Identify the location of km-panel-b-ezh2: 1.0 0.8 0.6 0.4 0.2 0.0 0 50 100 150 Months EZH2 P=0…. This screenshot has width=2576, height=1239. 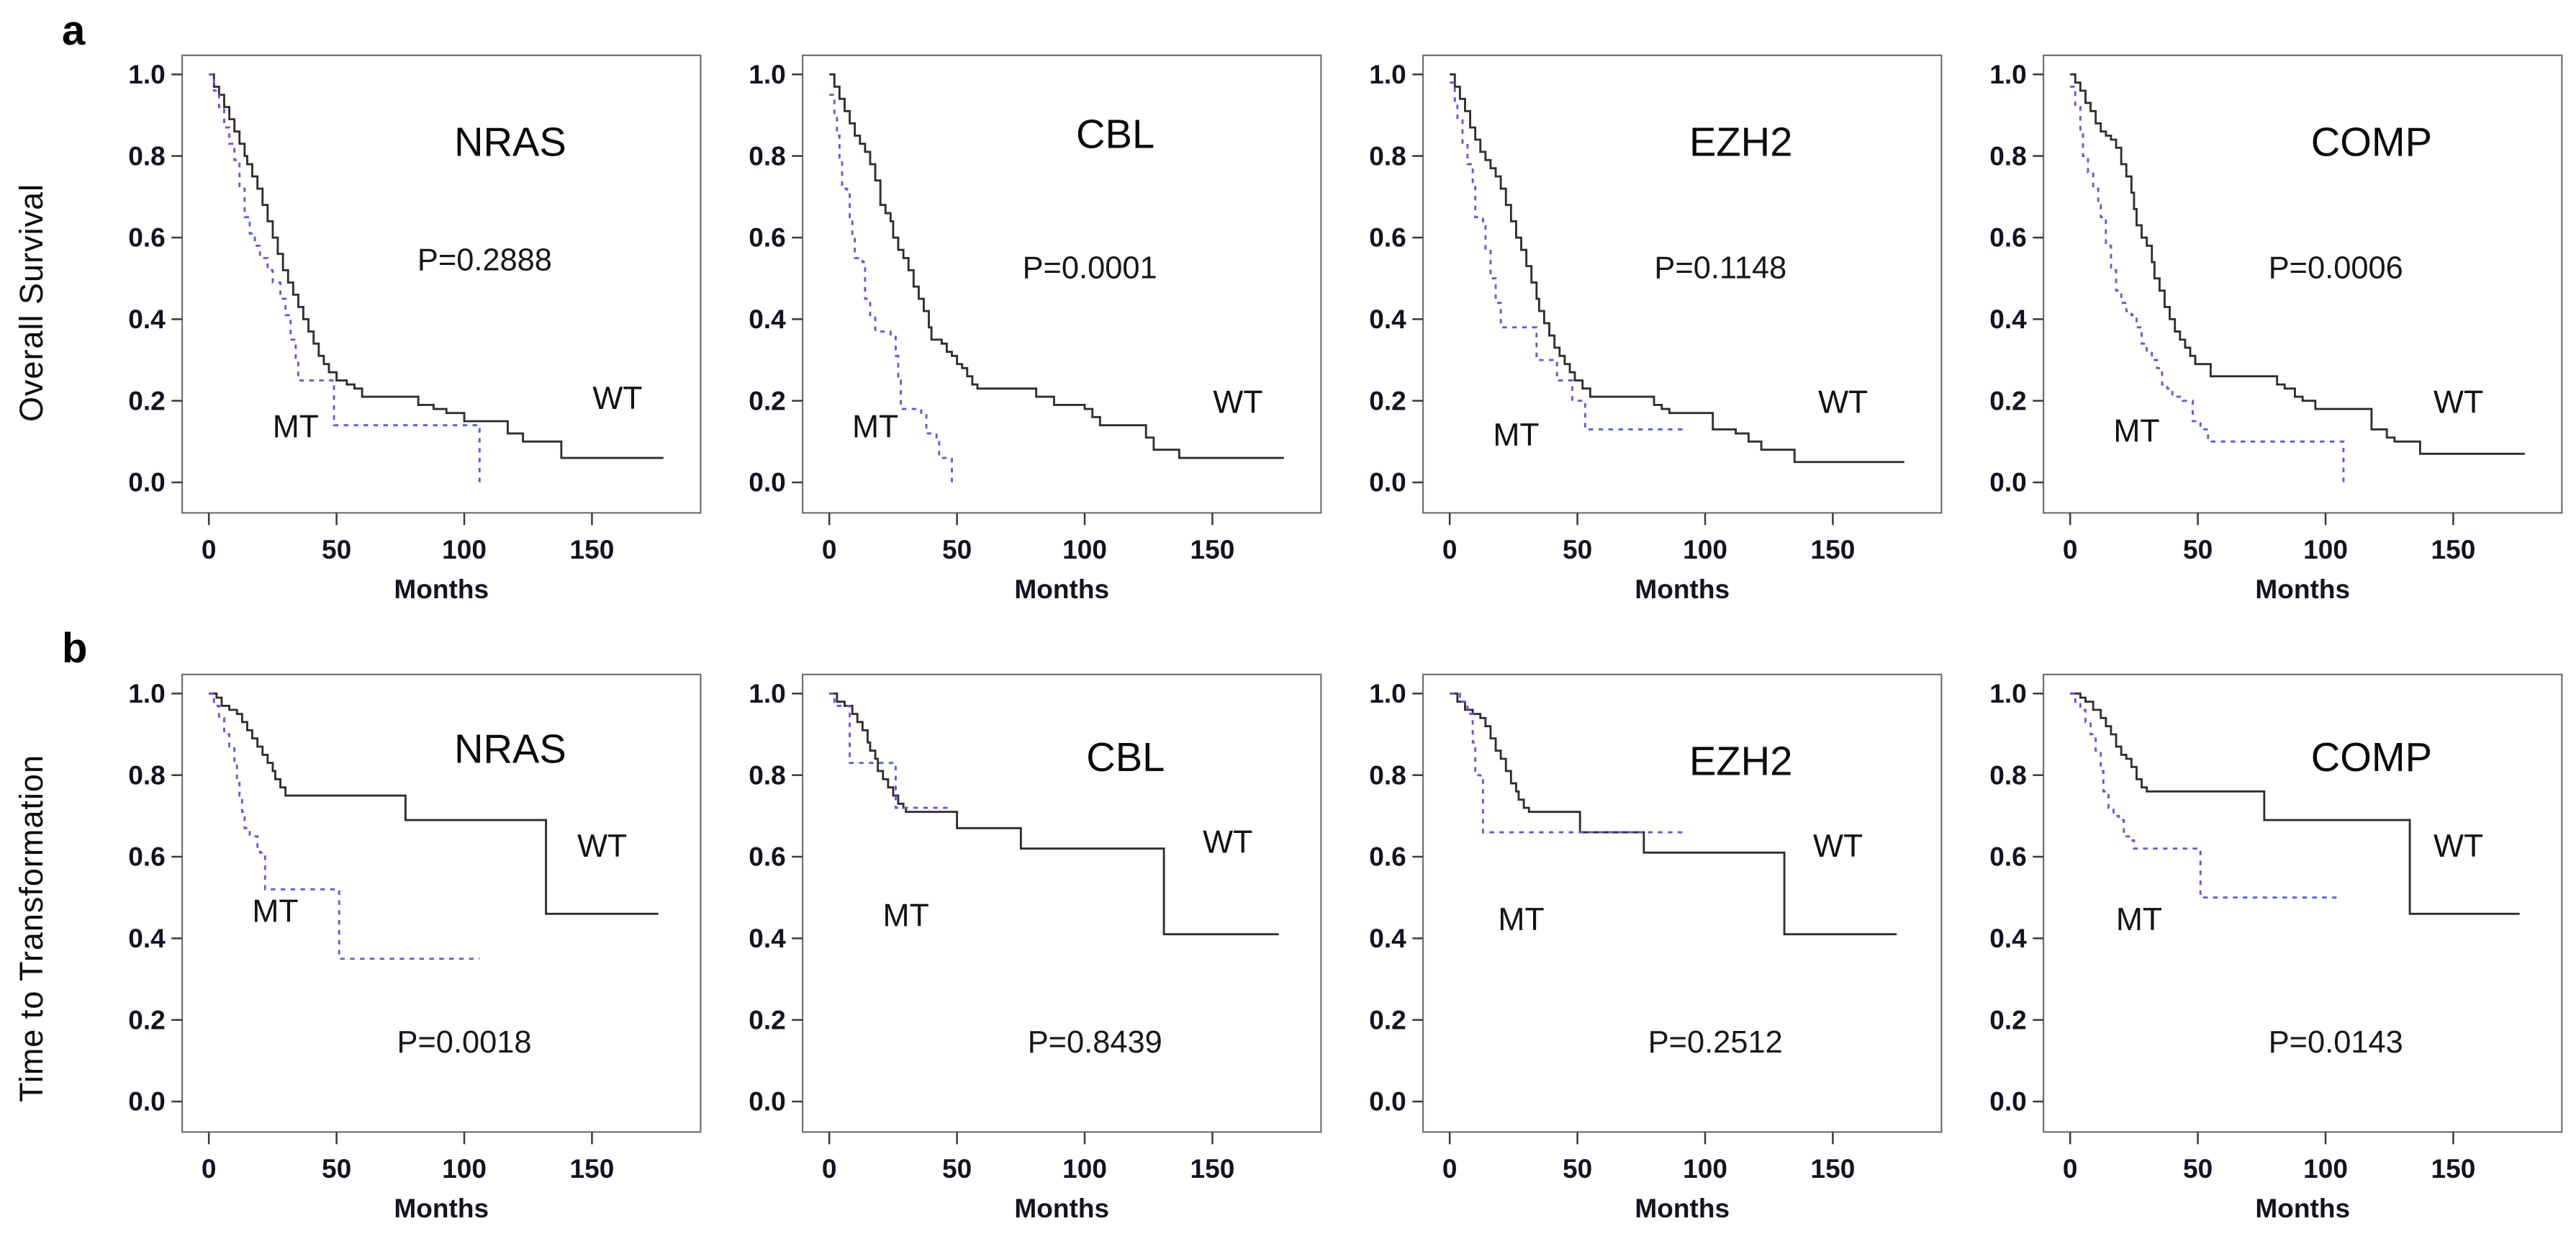
(1641, 934).